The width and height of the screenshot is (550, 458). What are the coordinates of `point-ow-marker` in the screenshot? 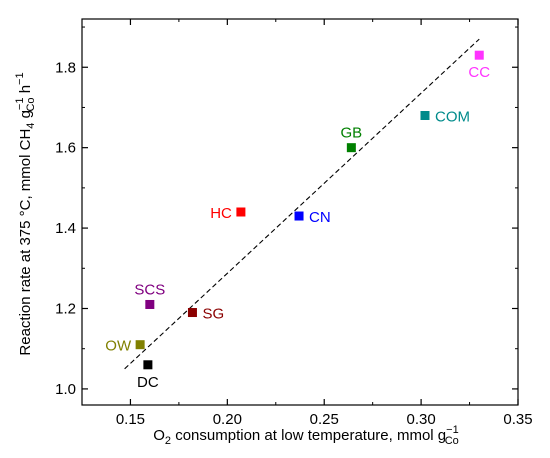 It's located at (140, 345).